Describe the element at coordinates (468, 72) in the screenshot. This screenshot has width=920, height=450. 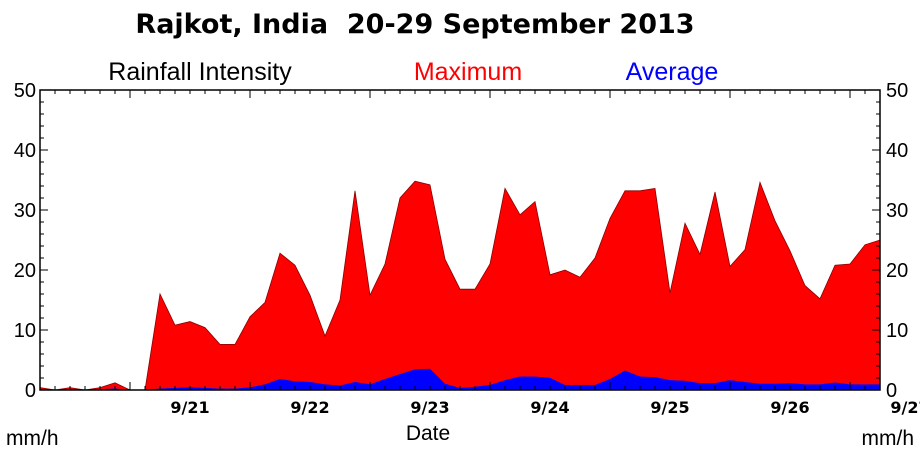
I see `legend-entry-maximum: Maximum` at that location.